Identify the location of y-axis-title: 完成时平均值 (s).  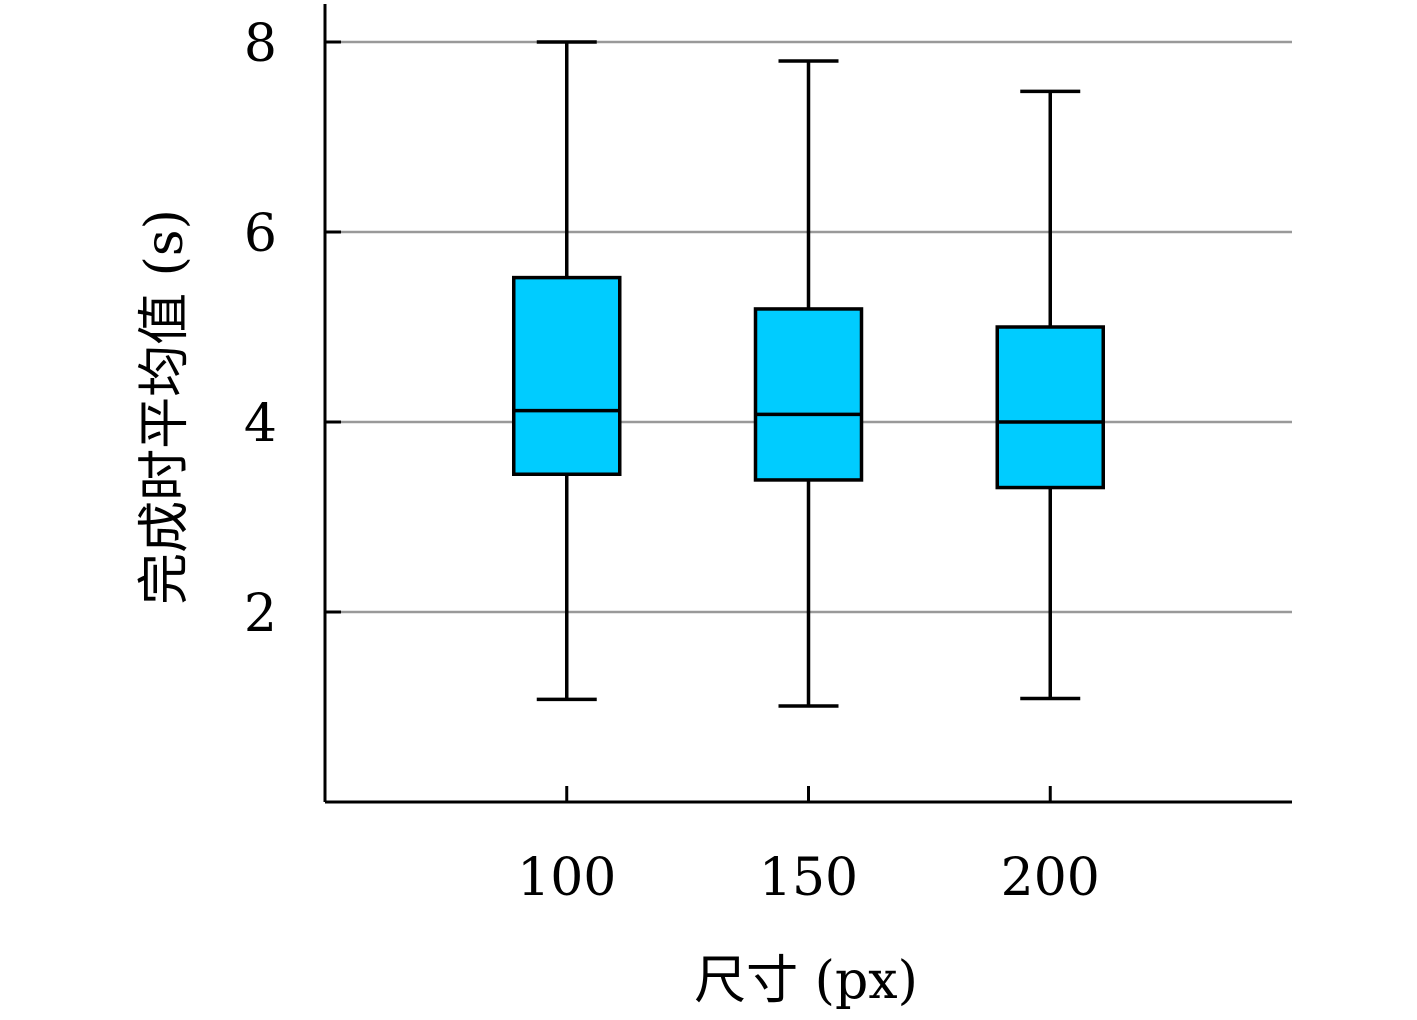
(165, 407).